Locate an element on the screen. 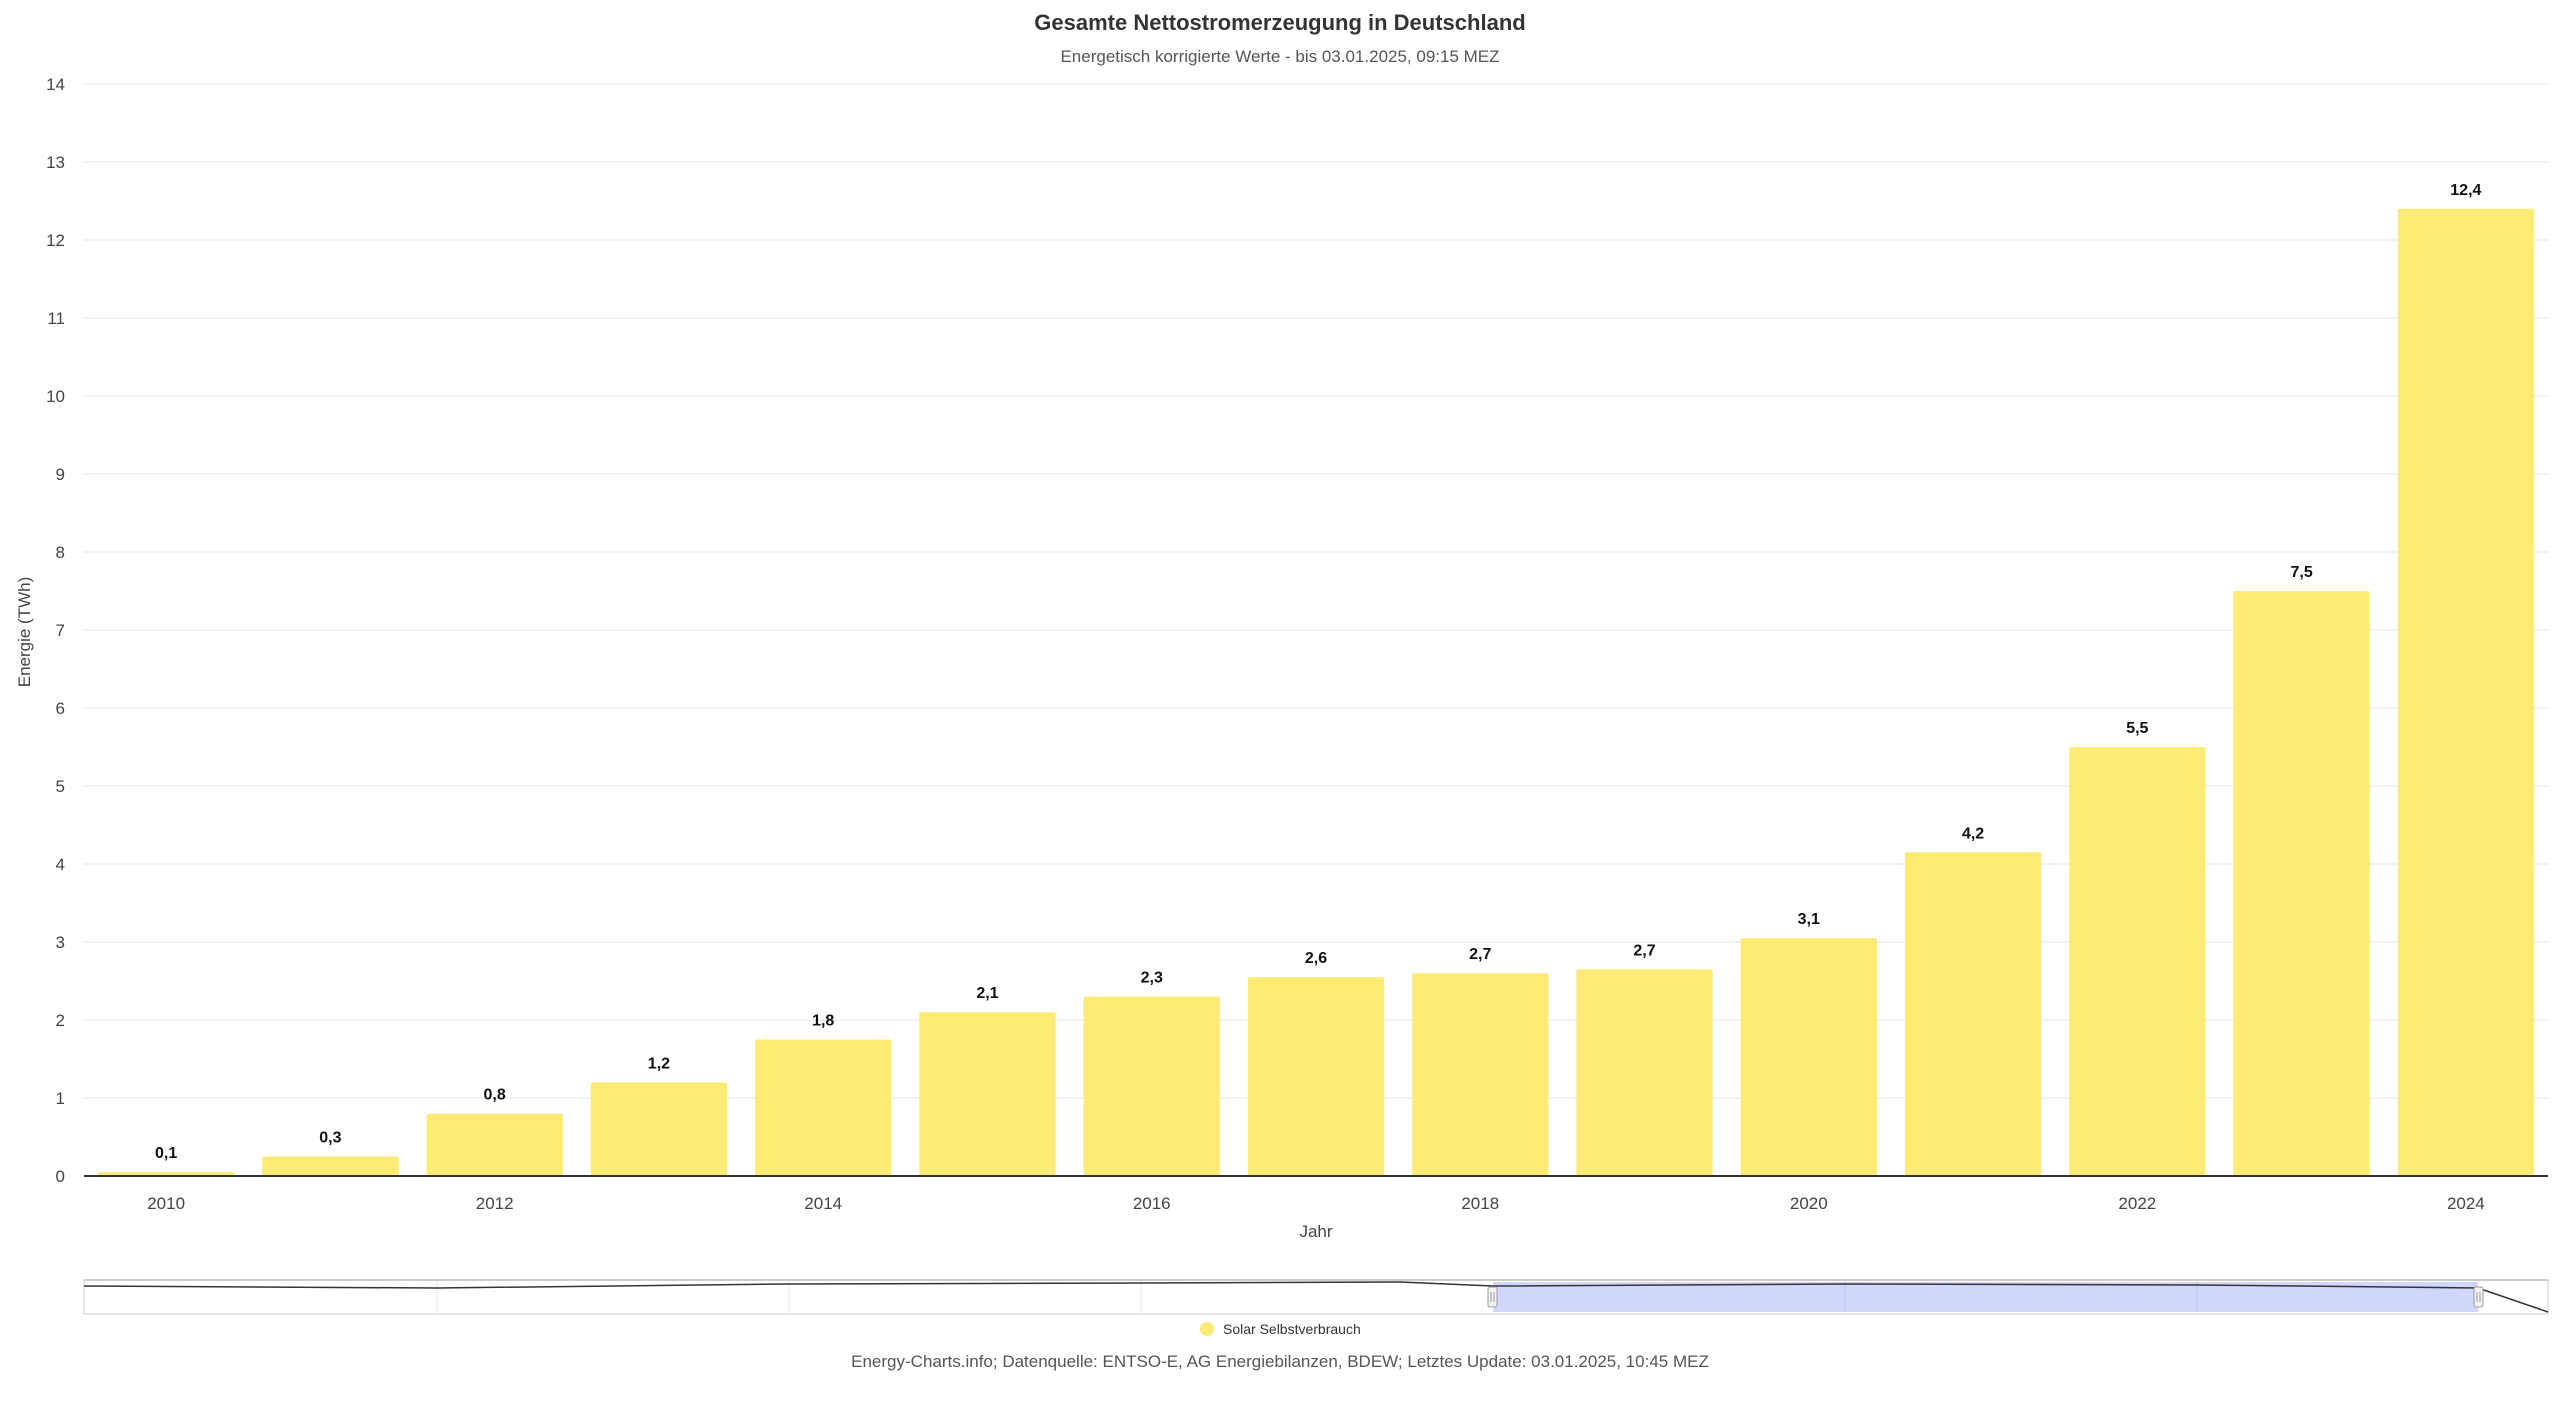  data-label-2012: 0,8 is located at coordinates (495, 1095).